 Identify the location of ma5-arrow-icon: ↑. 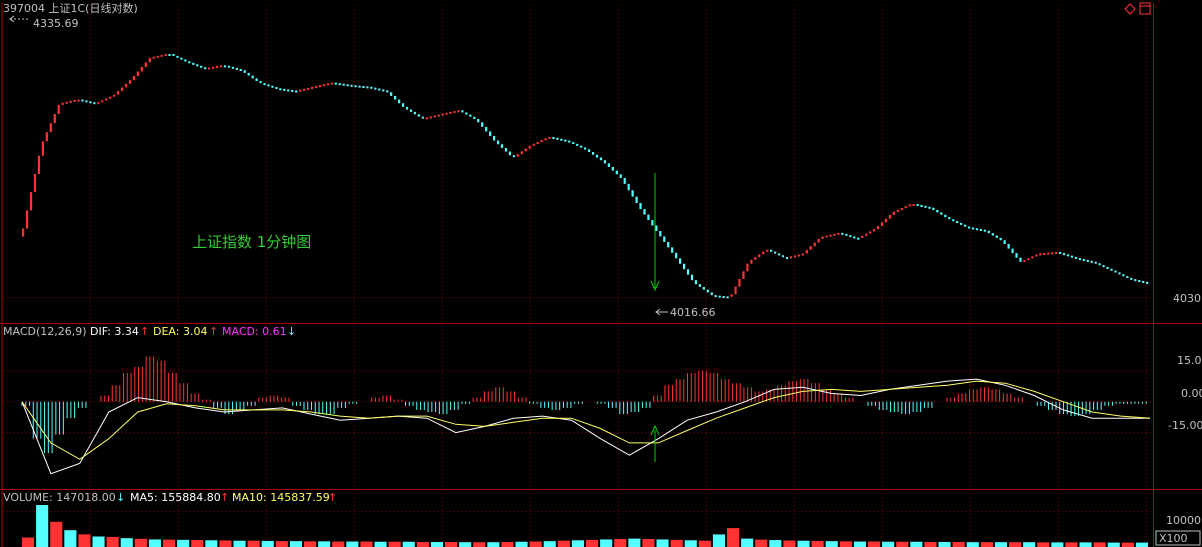
(224, 497).